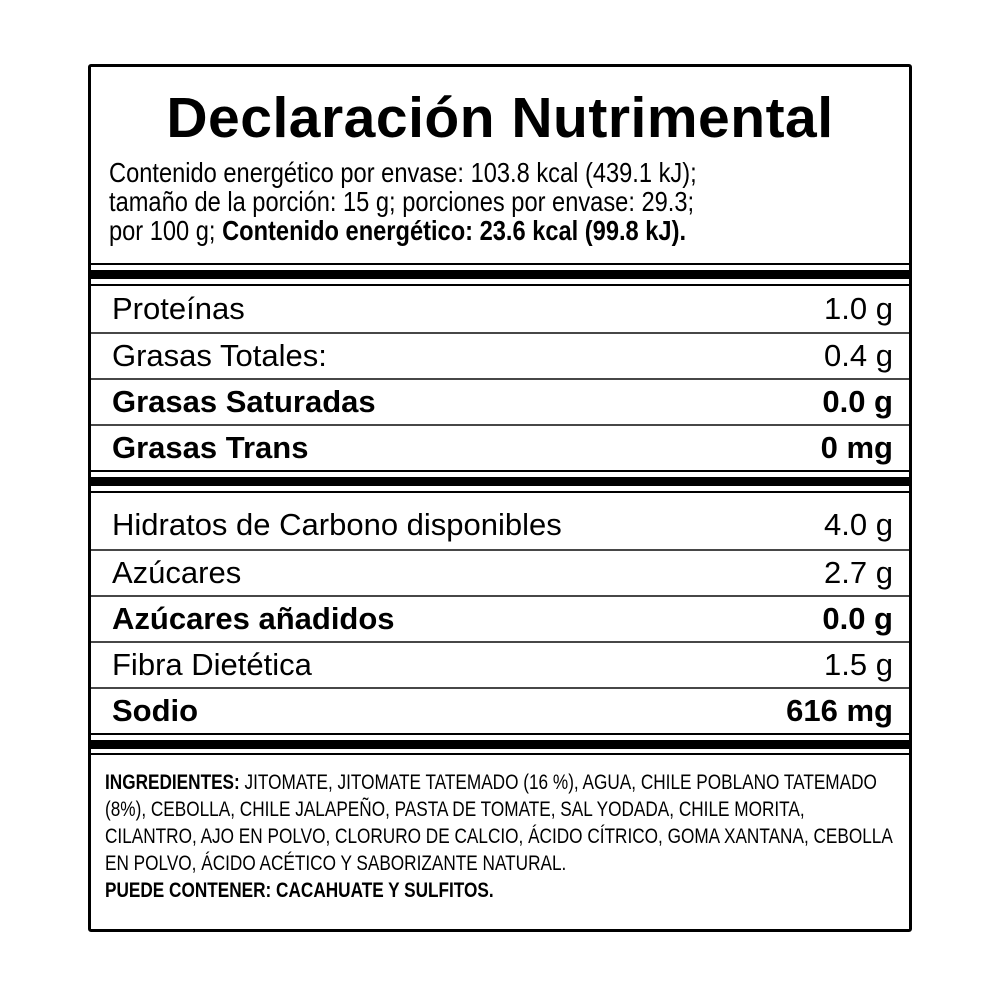 The image size is (1000, 1000). Describe the element at coordinates (155, 710) in the screenshot. I see `nutrient-name: Sodio` at that location.